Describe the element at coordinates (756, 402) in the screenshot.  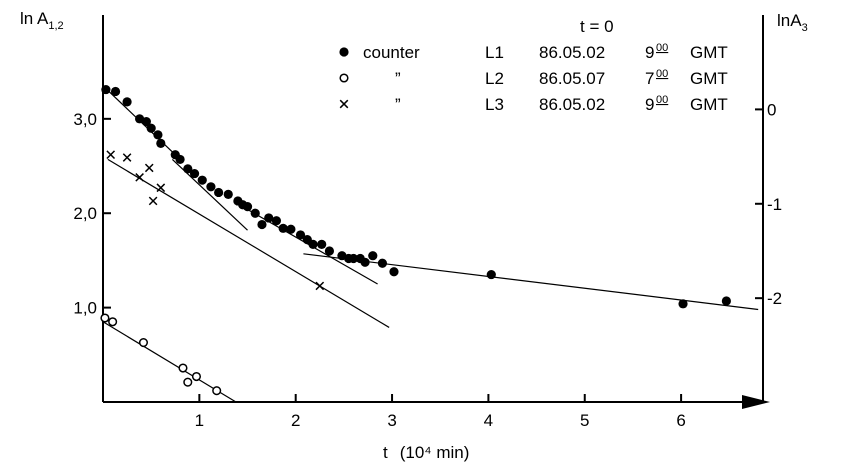
I see `x-axis-arrow-icon` at that location.